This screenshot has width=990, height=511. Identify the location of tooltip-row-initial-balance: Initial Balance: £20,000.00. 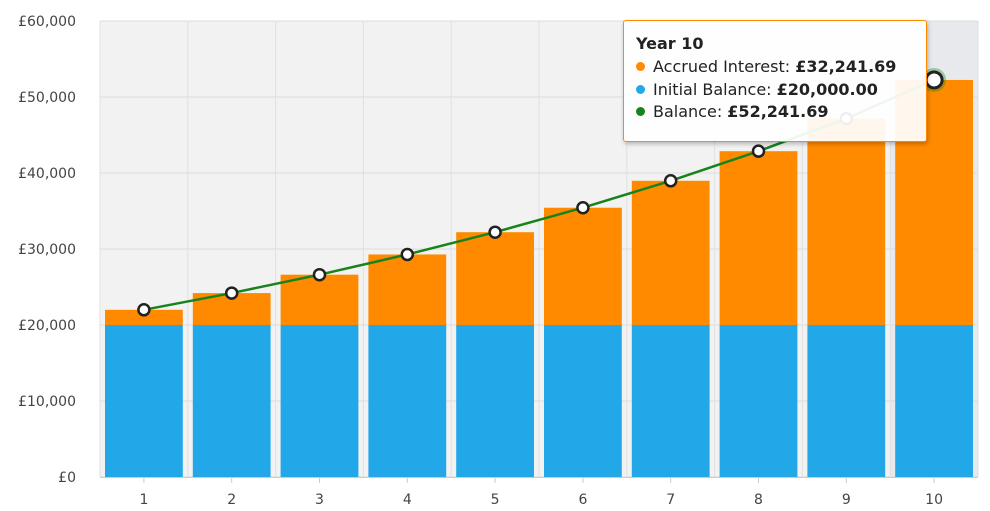
(781, 90).